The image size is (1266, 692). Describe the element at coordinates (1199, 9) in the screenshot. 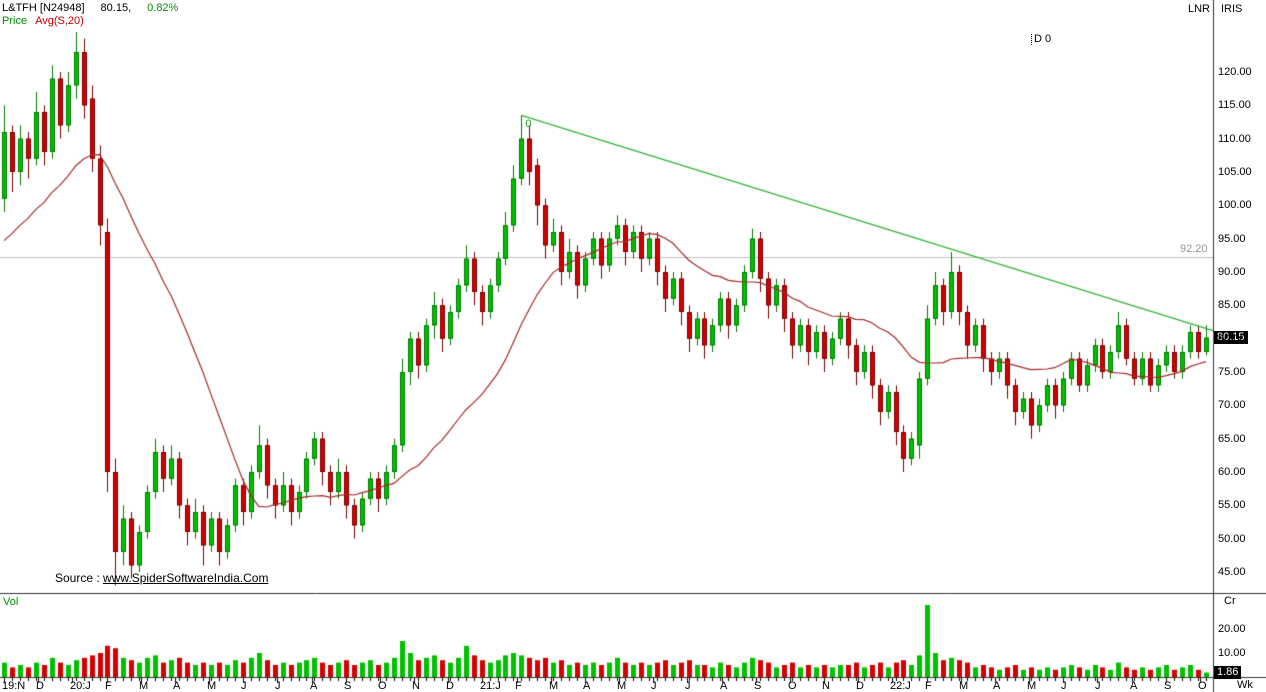

I see `scale-mode-label: LNR` at that location.